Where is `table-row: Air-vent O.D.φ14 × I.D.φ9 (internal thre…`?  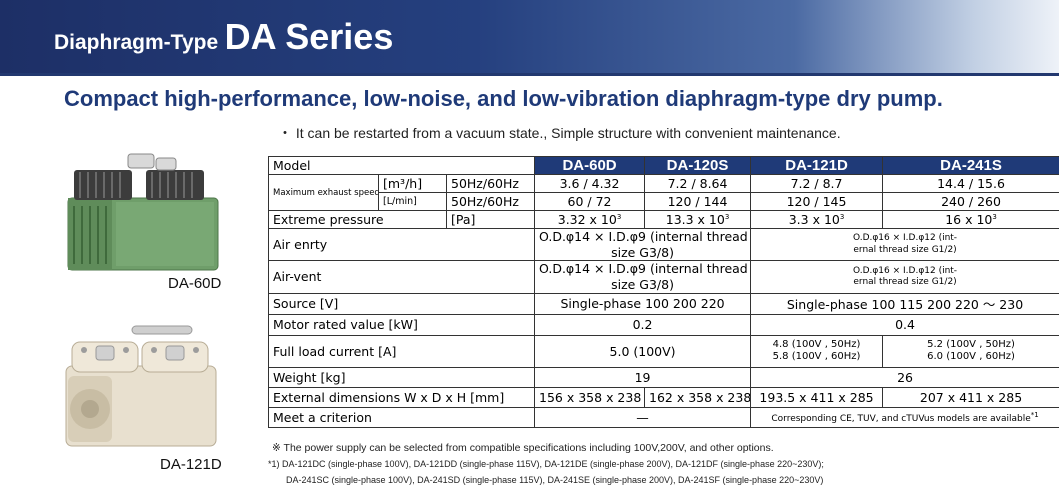
table-row: Air-vent O.D.φ14 × I.D.φ9 (internal thre… is located at coordinates (663, 277).